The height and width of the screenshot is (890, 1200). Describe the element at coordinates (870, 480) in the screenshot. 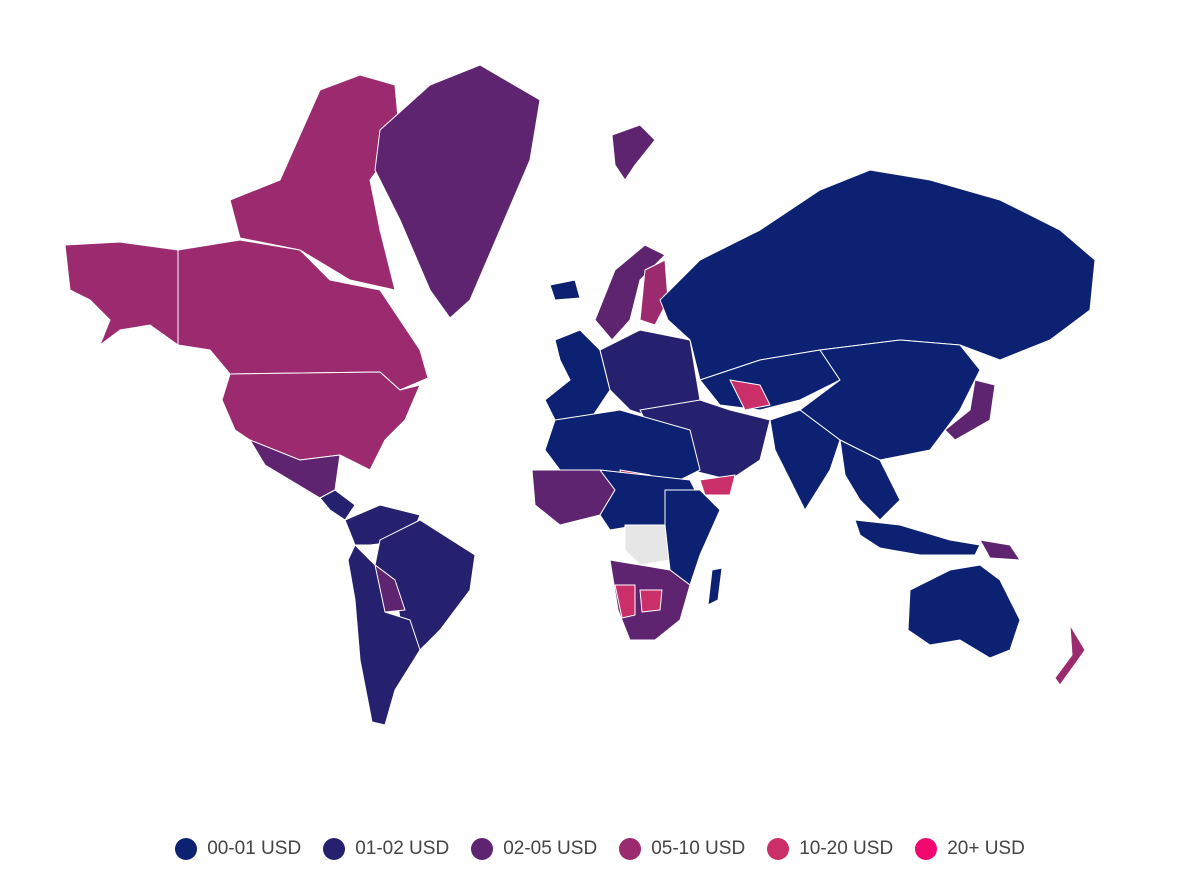

I see `region-southeast-asia` at that location.